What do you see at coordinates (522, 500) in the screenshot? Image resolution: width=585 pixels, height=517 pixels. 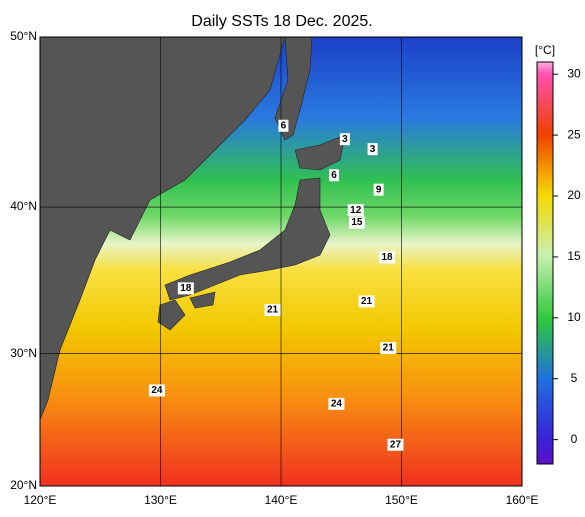 I see `lon-label: 160°E` at bounding box center [522, 500].